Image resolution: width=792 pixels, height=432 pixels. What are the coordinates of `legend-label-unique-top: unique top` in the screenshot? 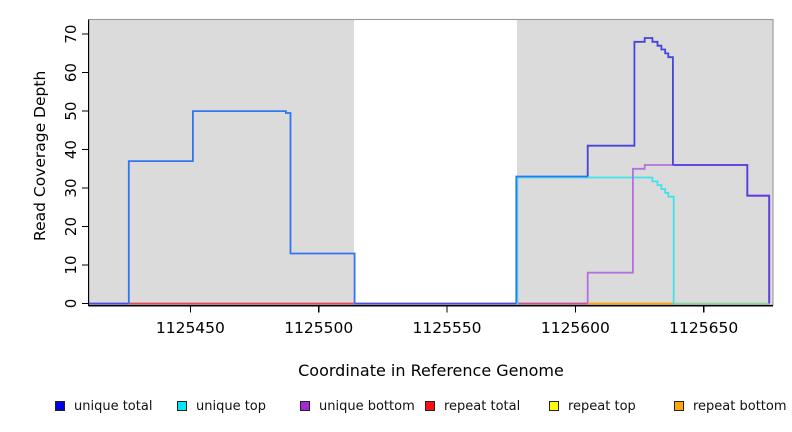 It's located at (231, 406).